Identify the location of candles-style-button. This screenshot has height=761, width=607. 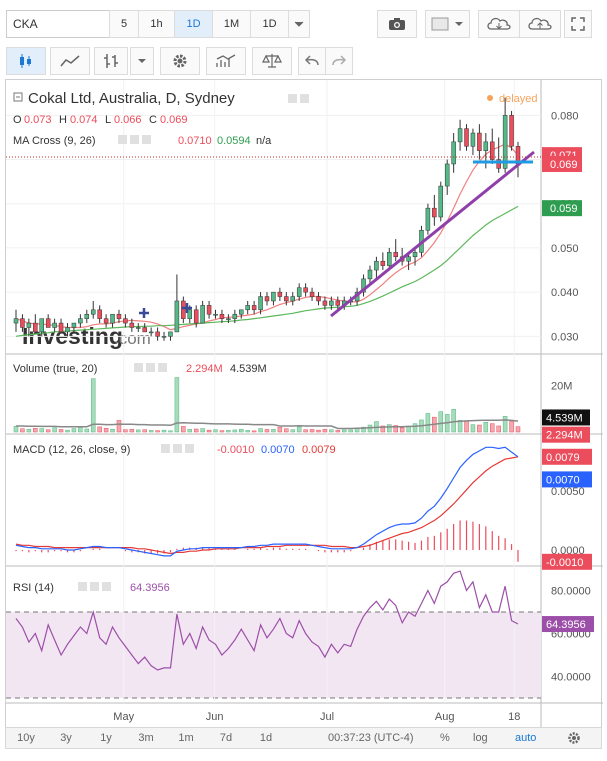
(26, 61).